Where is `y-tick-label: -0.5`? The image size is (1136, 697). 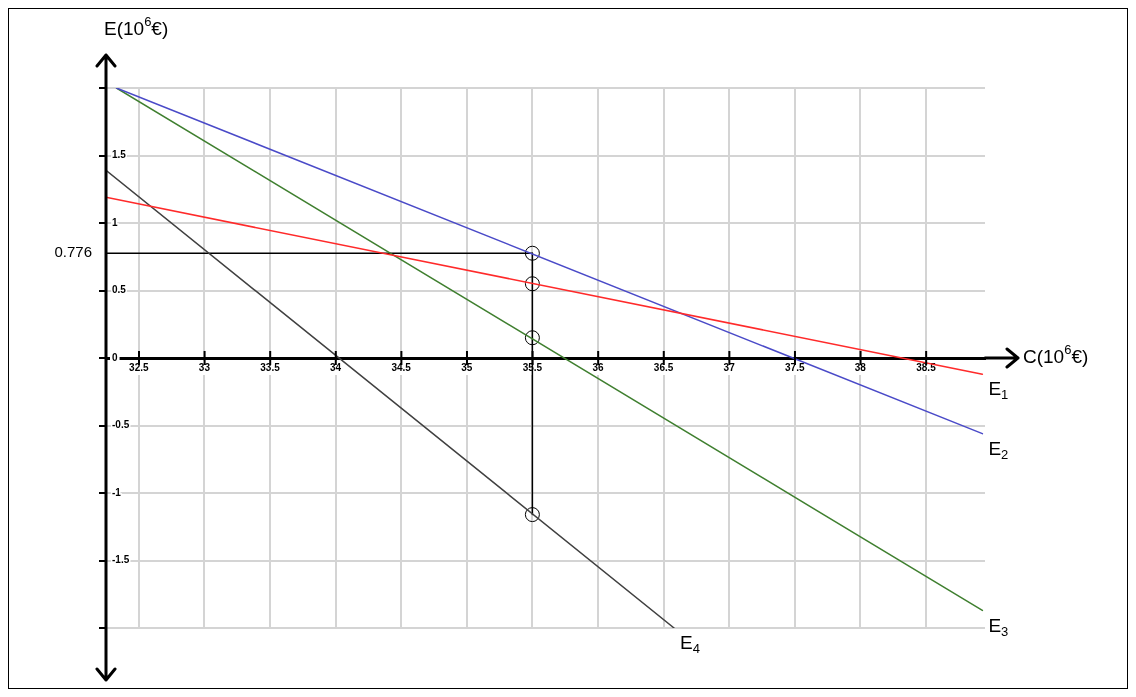 y-tick-label: -0.5 is located at coordinates (121, 425).